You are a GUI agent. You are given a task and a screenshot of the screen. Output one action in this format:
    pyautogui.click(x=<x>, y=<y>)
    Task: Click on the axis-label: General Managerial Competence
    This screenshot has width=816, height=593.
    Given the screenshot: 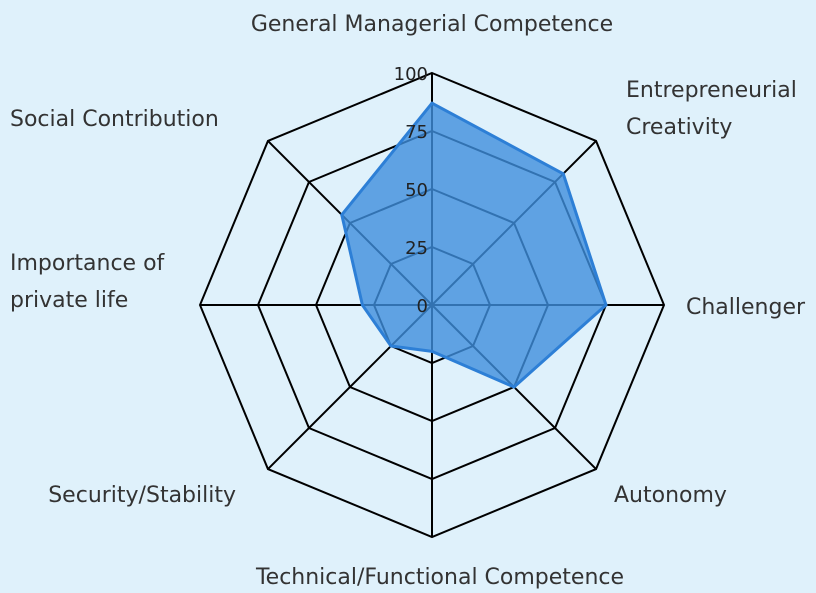 What is the action you would take?
    pyautogui.click(x=432, y=24)
    